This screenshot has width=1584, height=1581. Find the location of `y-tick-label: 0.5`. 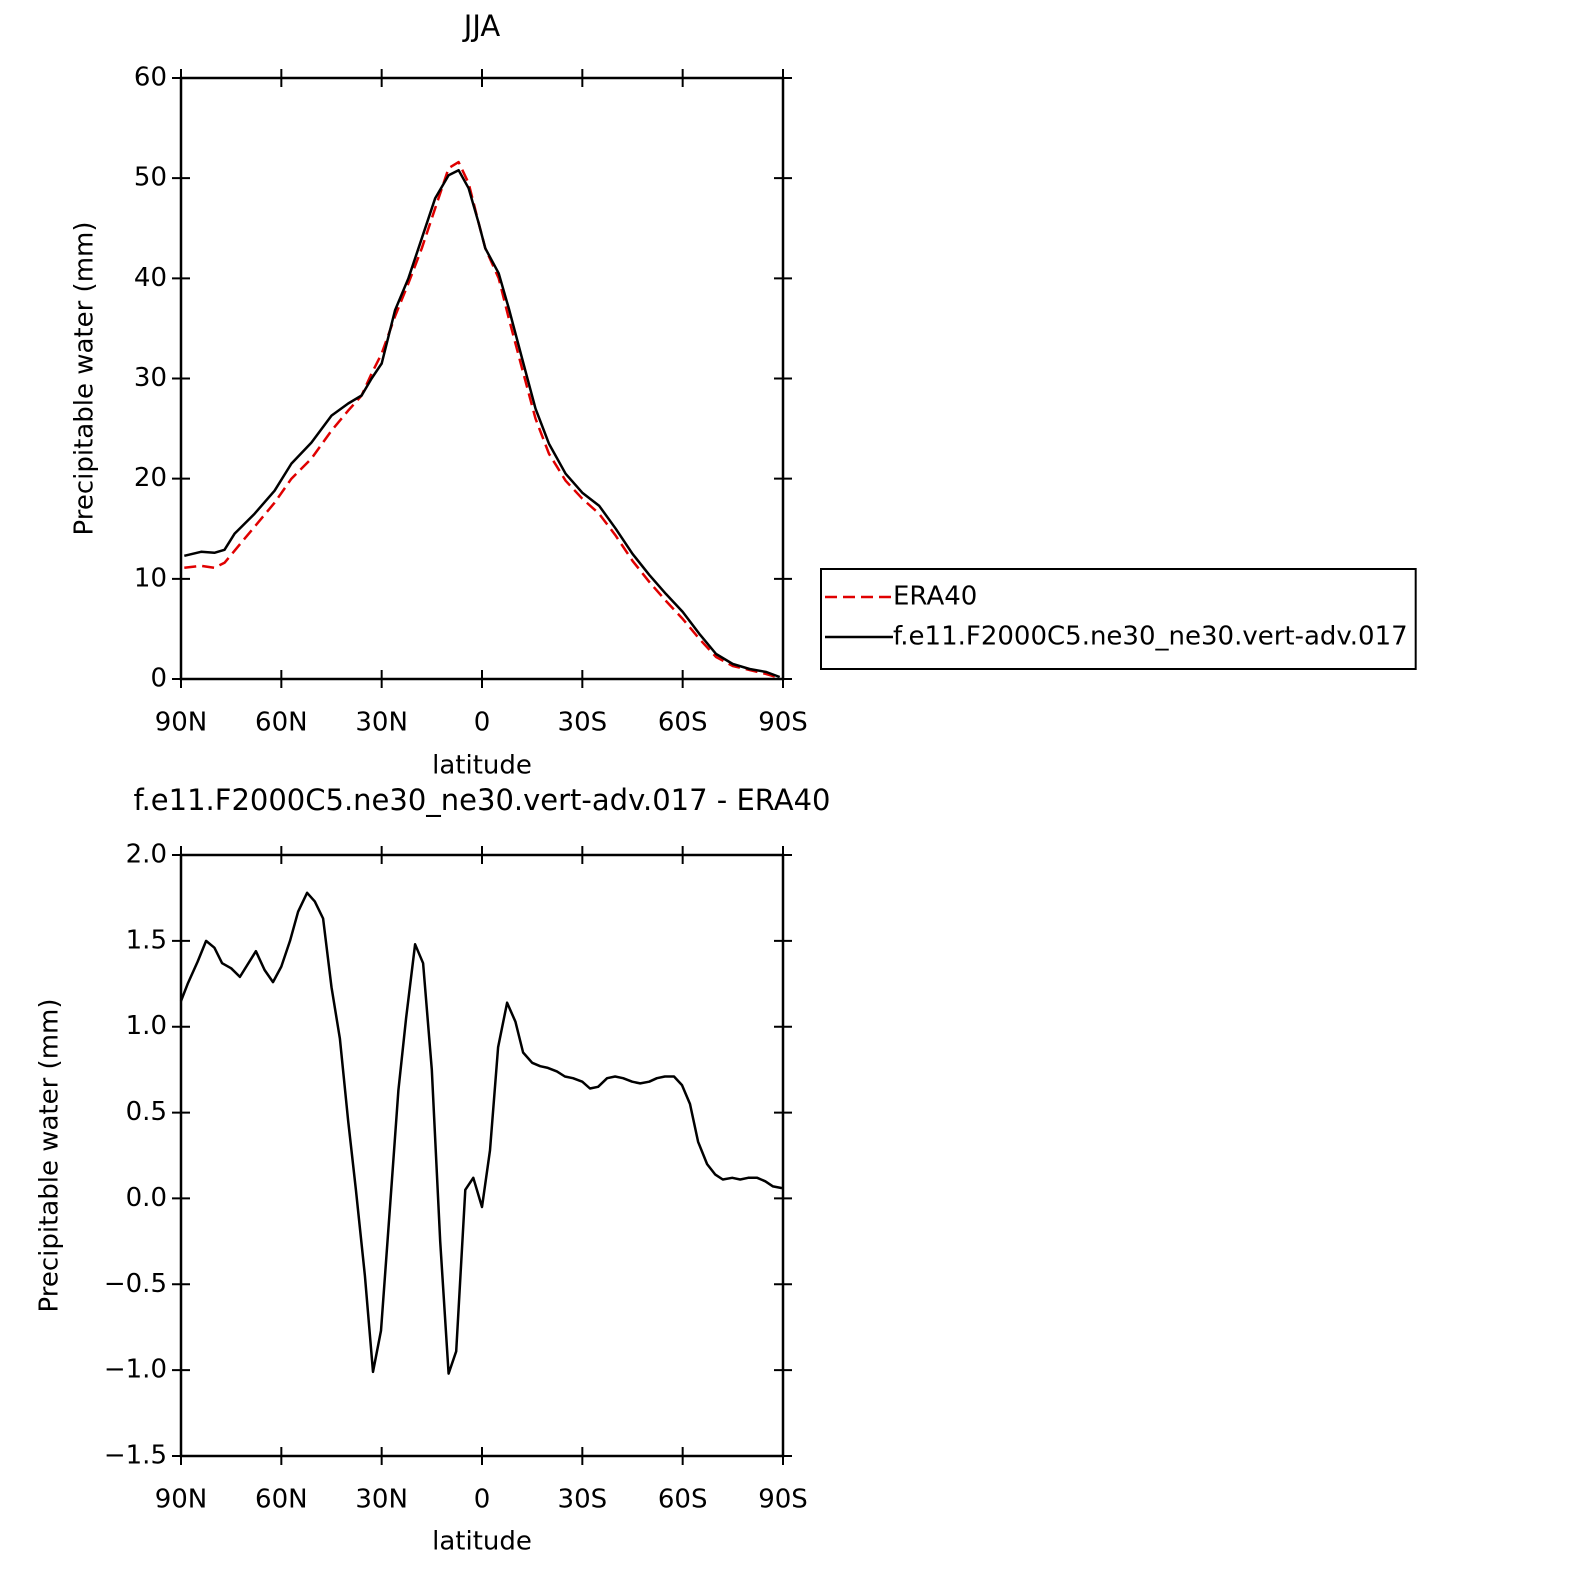

y-tick-label: 0.5 is located at coordinates (146, 1112).